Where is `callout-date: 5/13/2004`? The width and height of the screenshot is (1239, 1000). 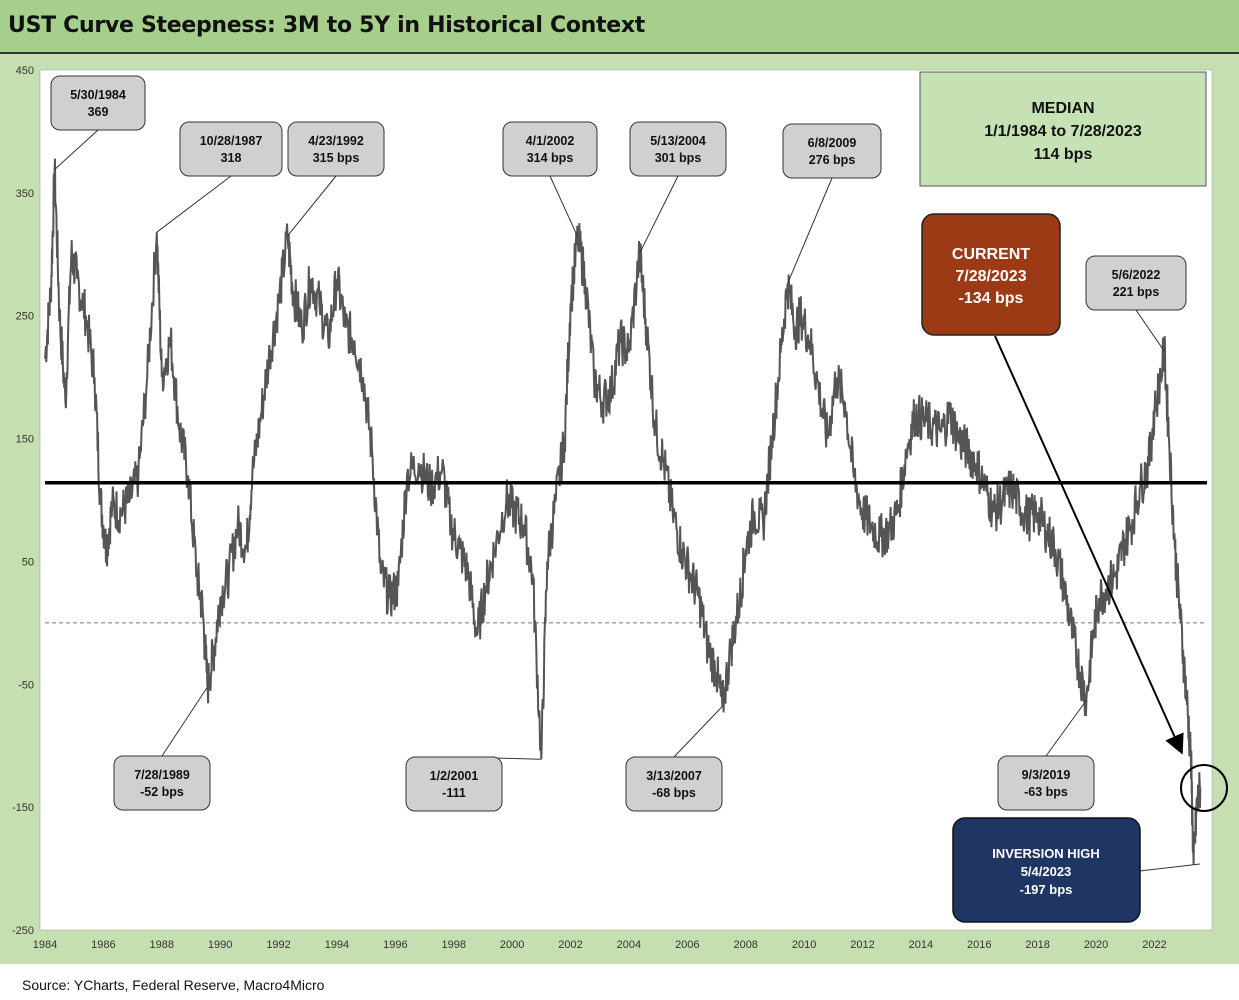 callout-date: 5/13/2004 is located at coordinates (678, 141).